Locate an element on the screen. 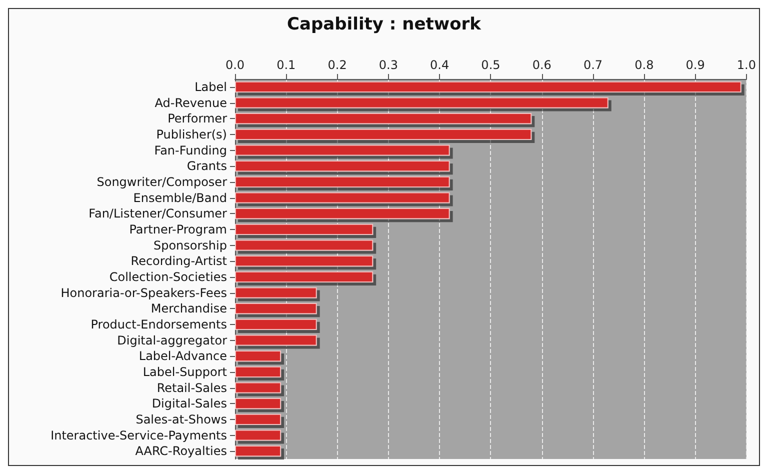 This screenshot has height=472, width=766. y-tick-label: Merchandise is located at coordinates (188, 309).